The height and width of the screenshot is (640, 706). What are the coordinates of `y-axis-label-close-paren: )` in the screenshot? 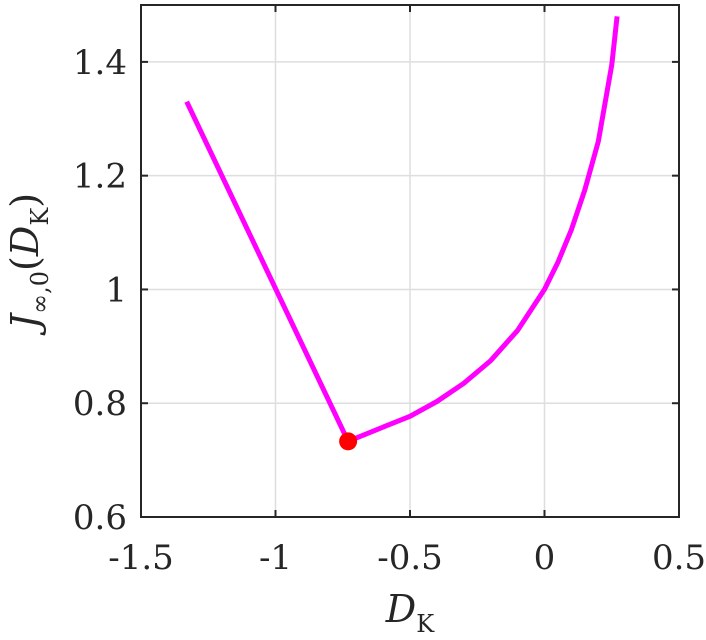 It's located at (25, 200).